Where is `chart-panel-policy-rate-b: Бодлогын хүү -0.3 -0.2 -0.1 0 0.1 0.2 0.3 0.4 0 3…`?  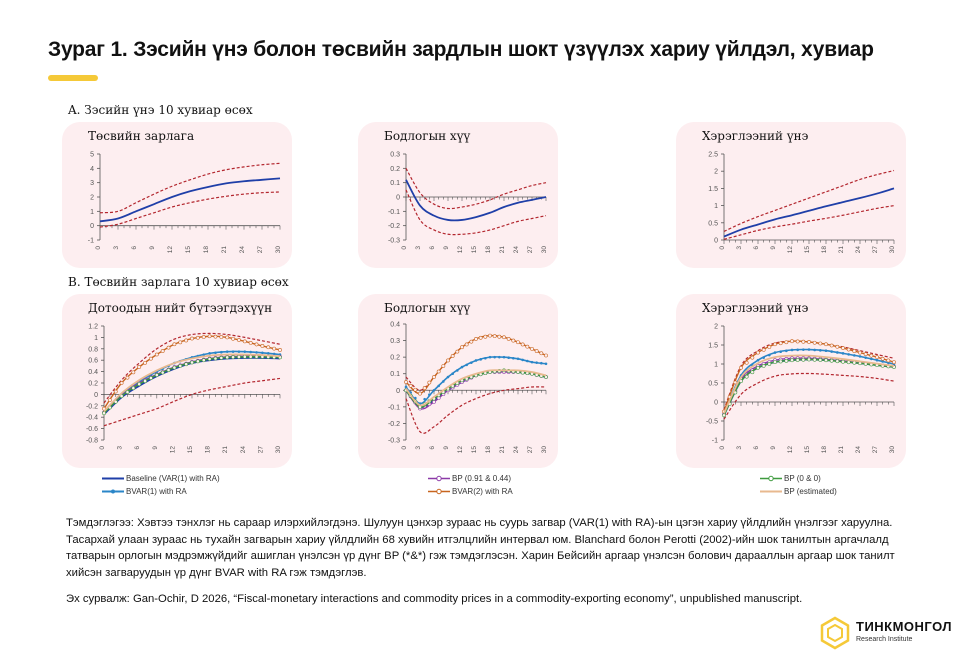
chart-panel-policy-rate-b: Бодлогын хүү -0.3 -0.2 -0.1 0 0.1 0.2 0.3 0.4 0 3… is located at coordinates (458, 381).